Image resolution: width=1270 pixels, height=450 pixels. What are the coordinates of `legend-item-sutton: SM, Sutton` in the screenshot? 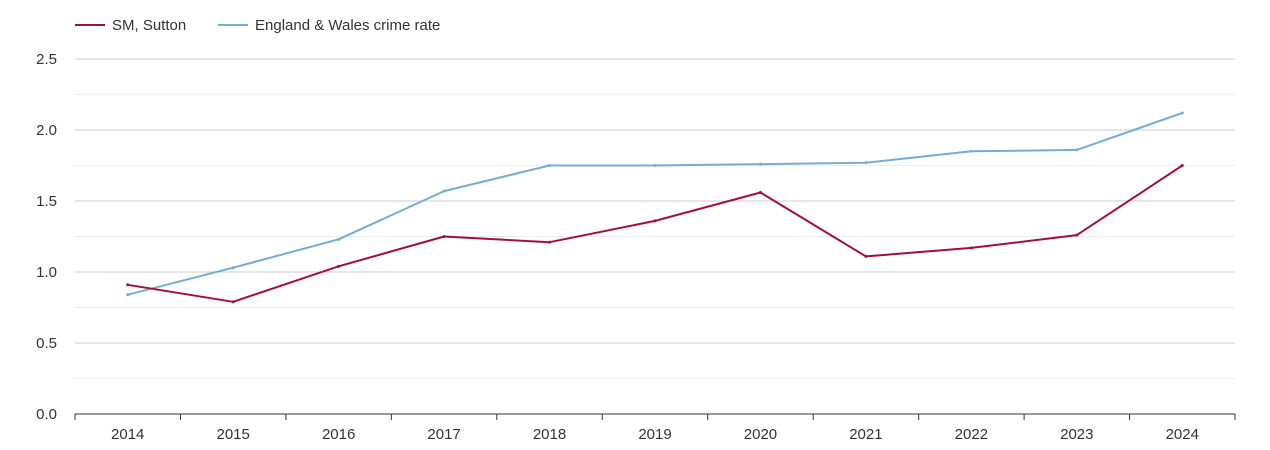 It's located at (130, 25).